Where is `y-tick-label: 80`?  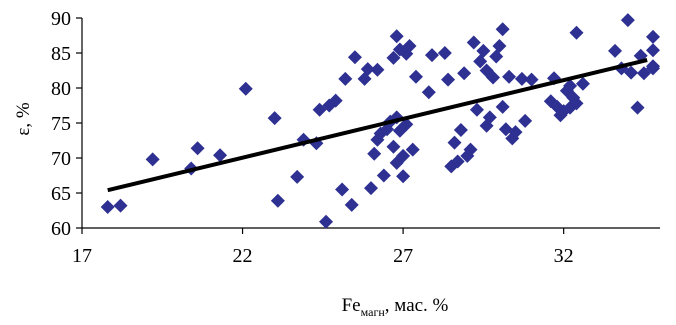 y-tick-label: 80 is located at coordinates (61, 89).